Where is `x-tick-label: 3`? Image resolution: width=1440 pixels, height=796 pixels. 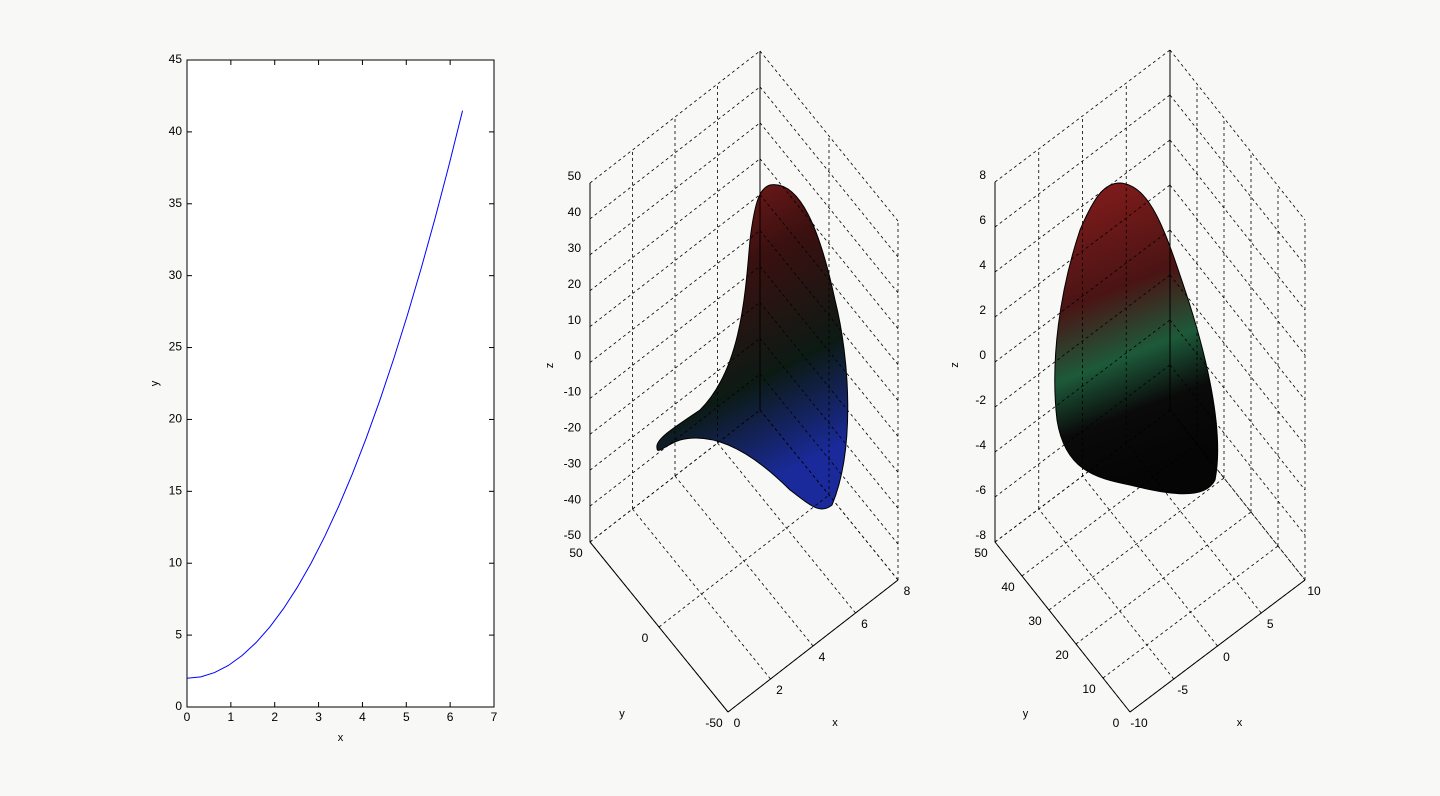
x-tick-label: 3 is located at coordinates (318, 717).